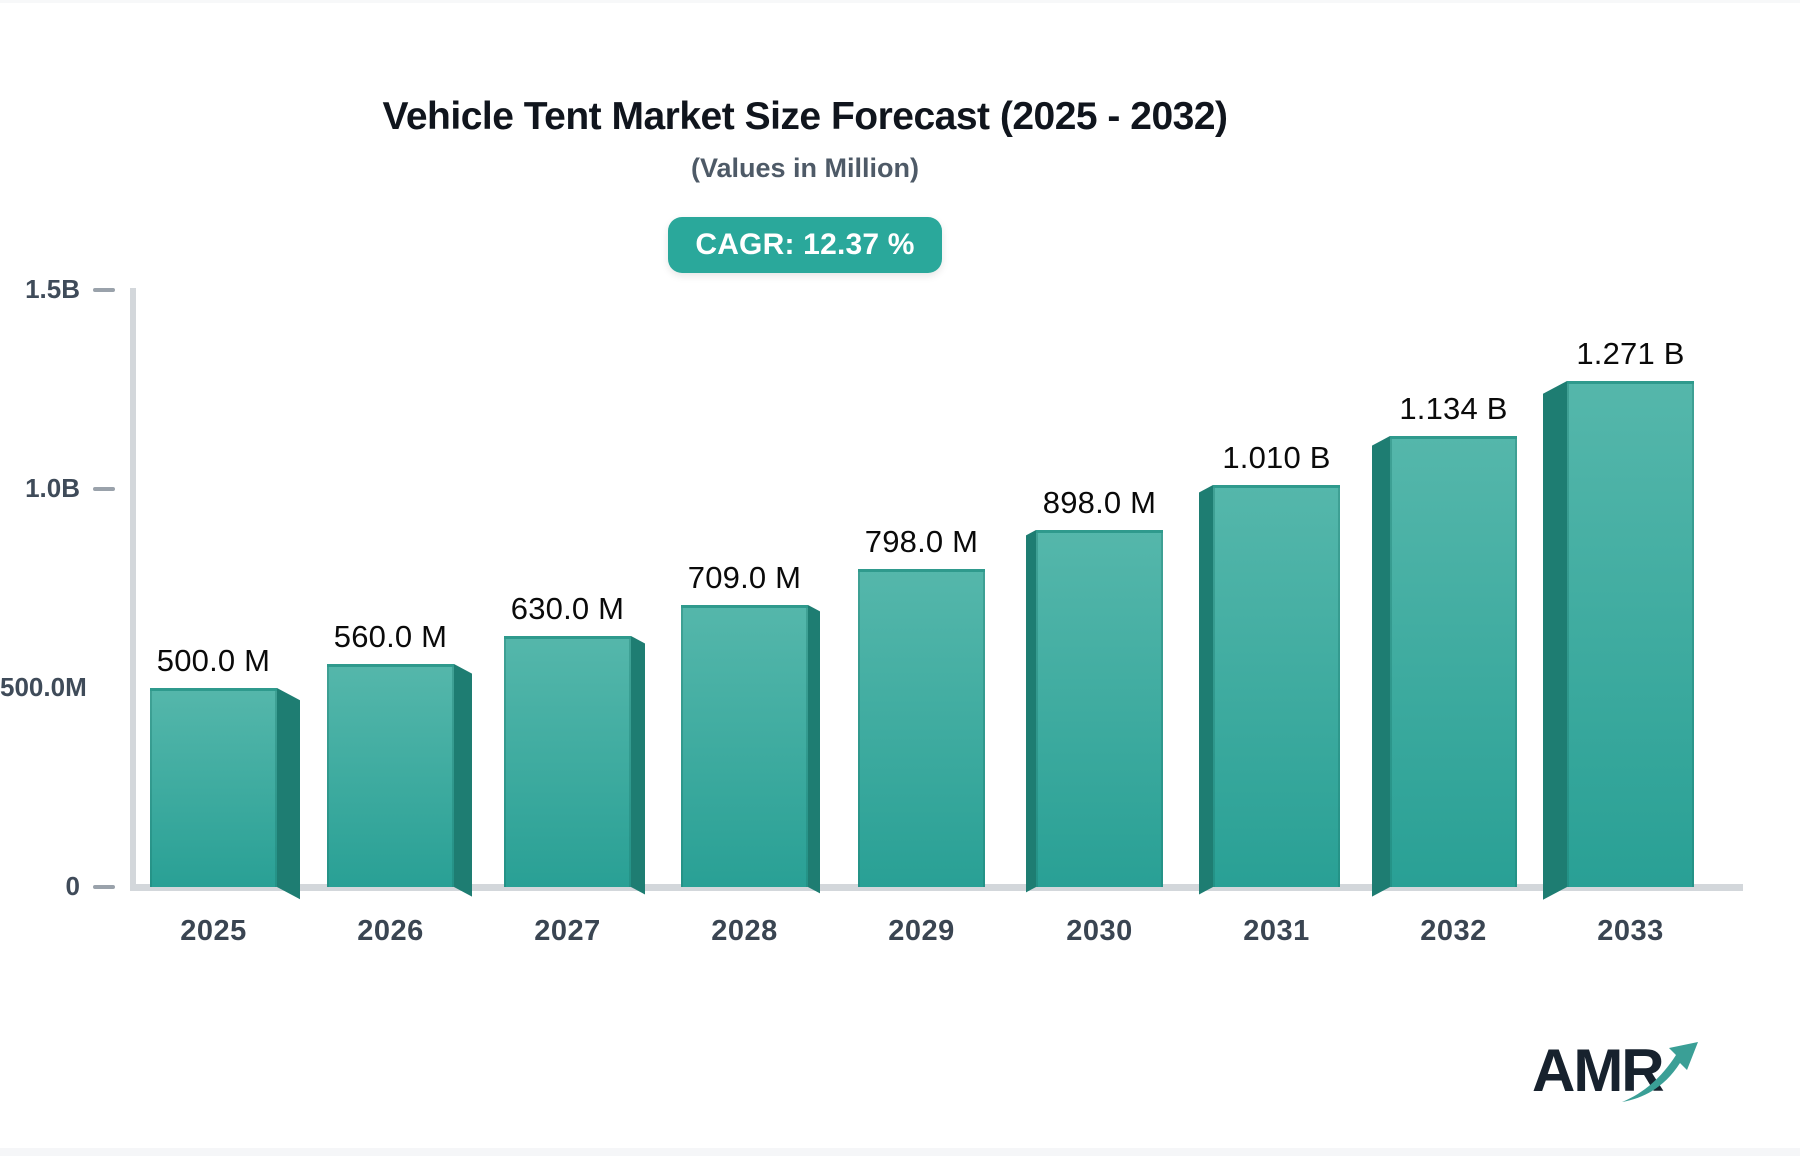  Describe the element at coordinates (1660, 1072) in the screenshot. I see `growth-arrow-icon` at that location.